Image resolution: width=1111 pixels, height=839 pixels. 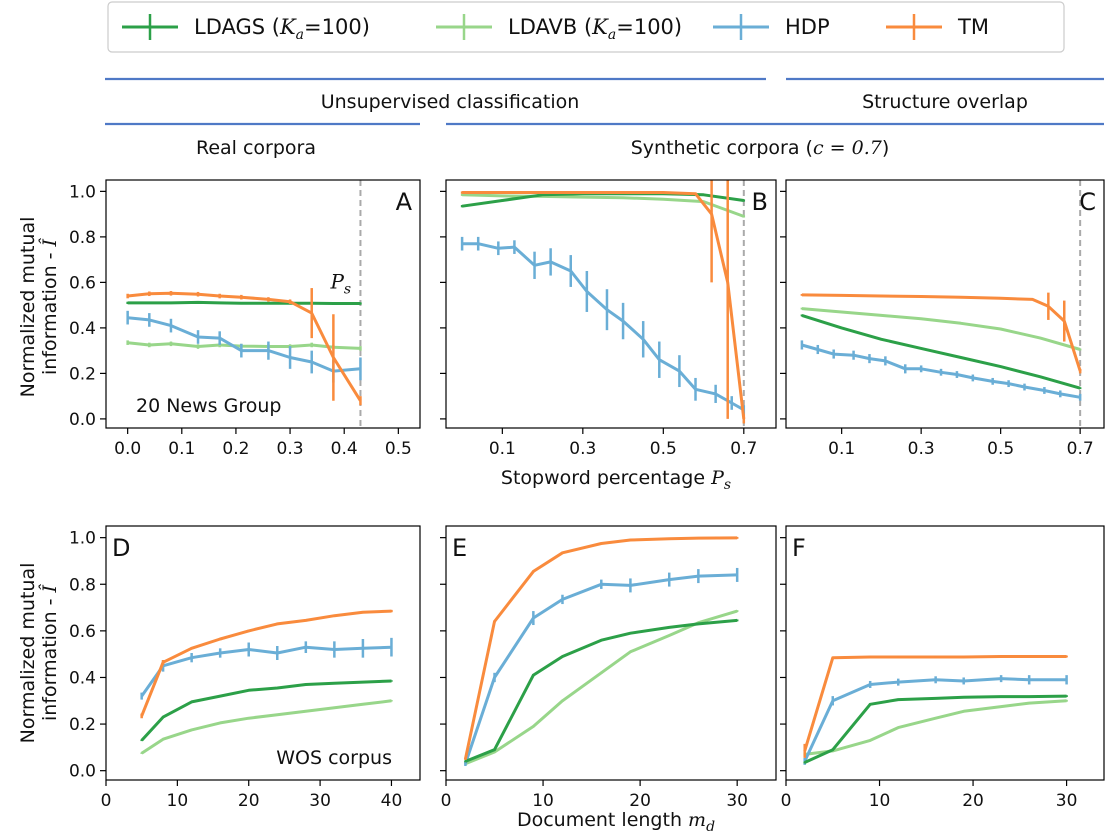 I want to click on panel-e: 0 10 20 30 E, so click(x=608, y=668).